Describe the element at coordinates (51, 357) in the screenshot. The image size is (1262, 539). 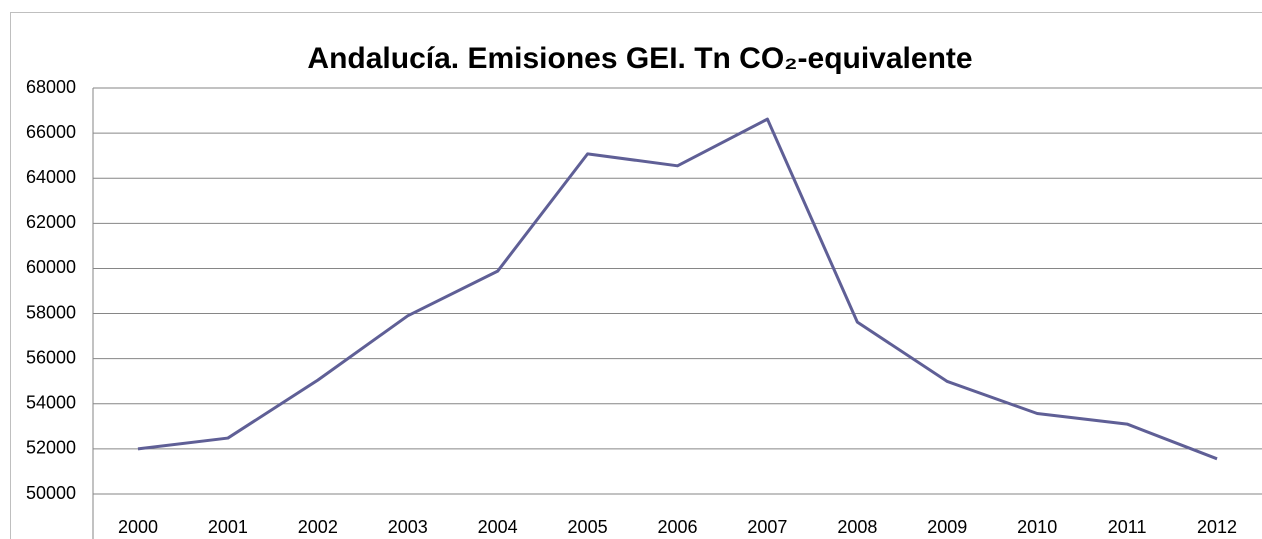
I see `y-tick-label: 56000` at that location.